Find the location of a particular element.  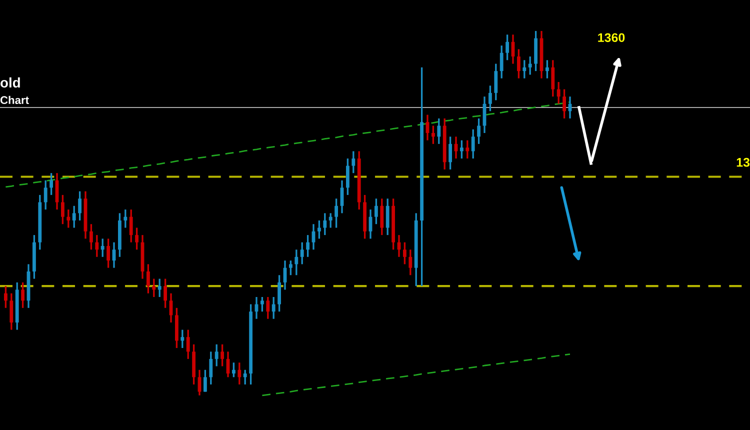

annotation: old is located at coordinates (10, 82).